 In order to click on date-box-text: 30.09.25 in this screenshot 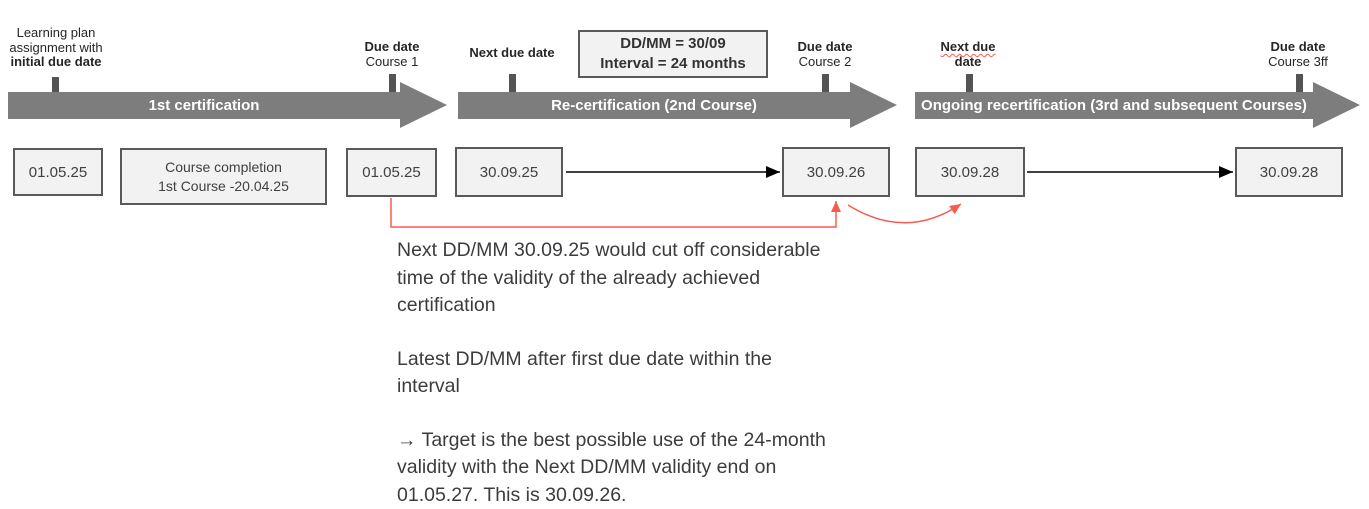, I will do `click(509, 172)`.